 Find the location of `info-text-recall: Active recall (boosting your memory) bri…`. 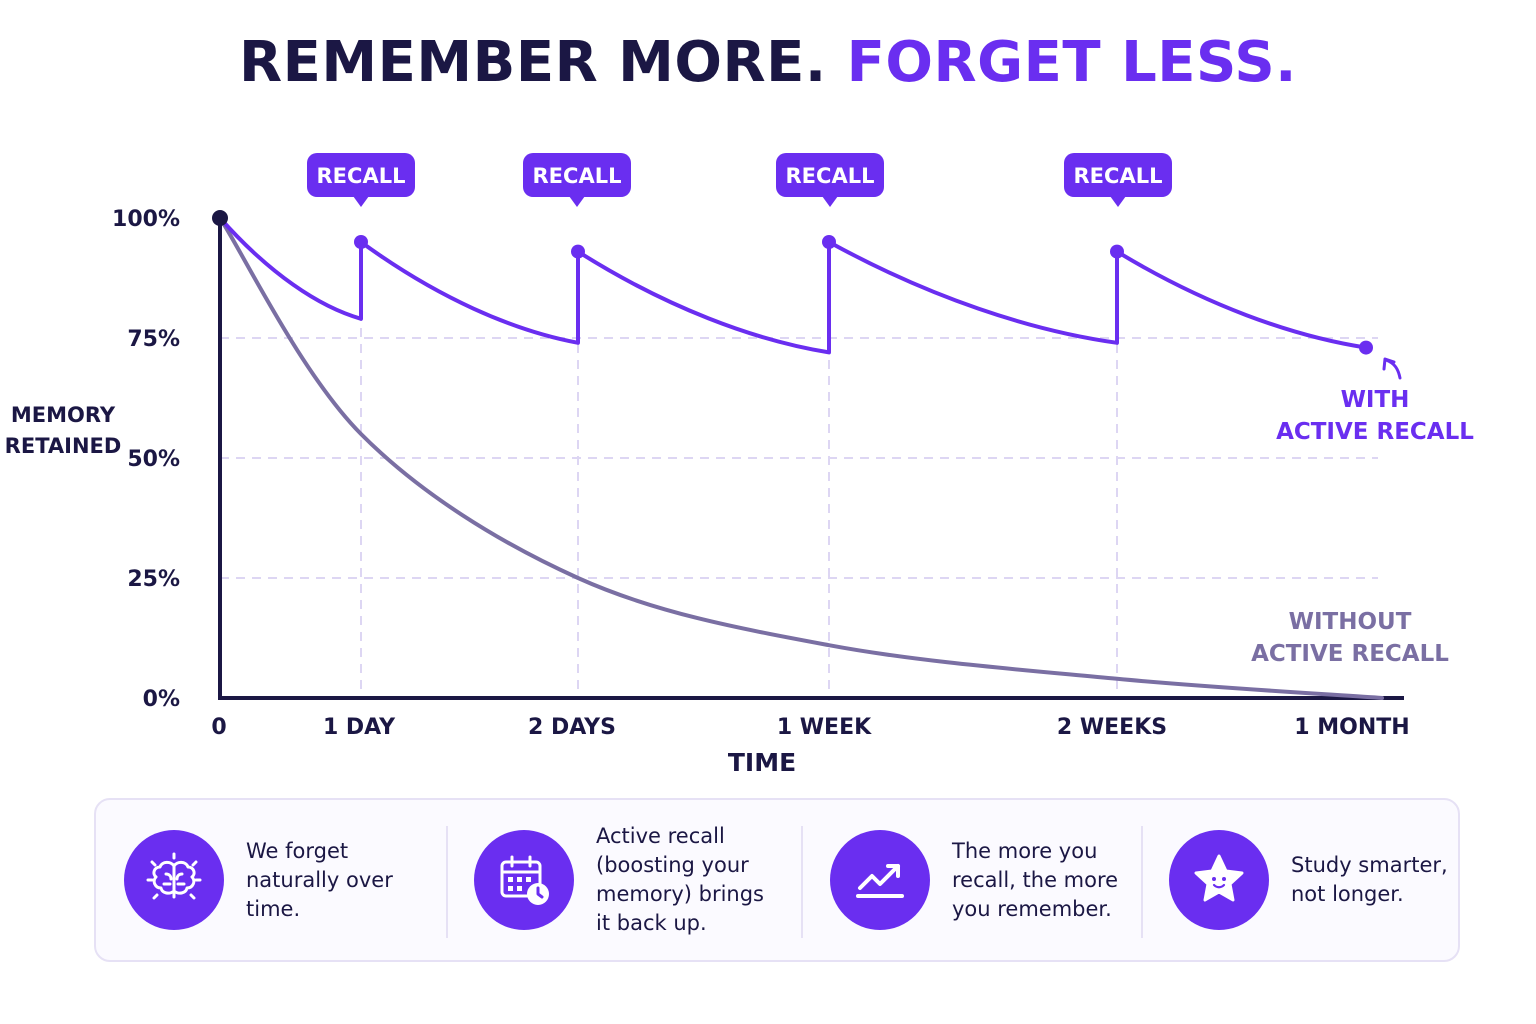

info-text-recall: Active recall (boosting your memory) bri… is located at coordinates (680, 879).